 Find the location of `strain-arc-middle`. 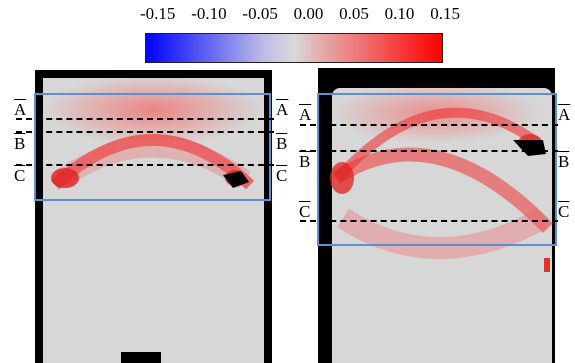

strain-arc-middle is located at coordinates (443, 190).